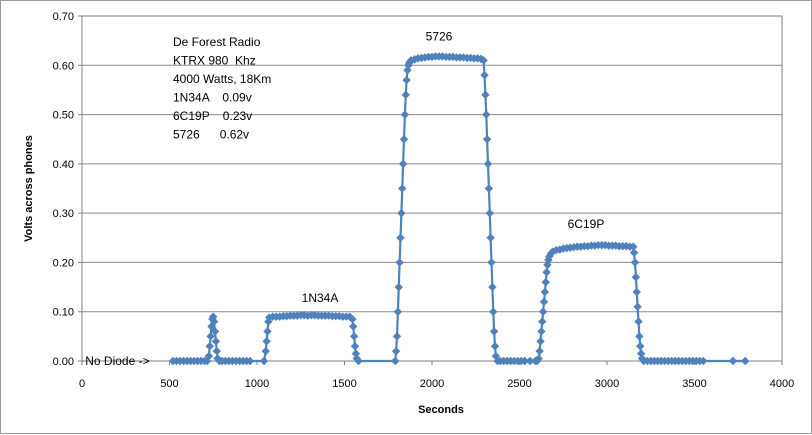 This screenshot has height=435, width=812. I want to click on y-axis-ticks: 0.00 0.10 0.20 0.30 0.40 0.50 0.60 0.70, so click(67, 189).